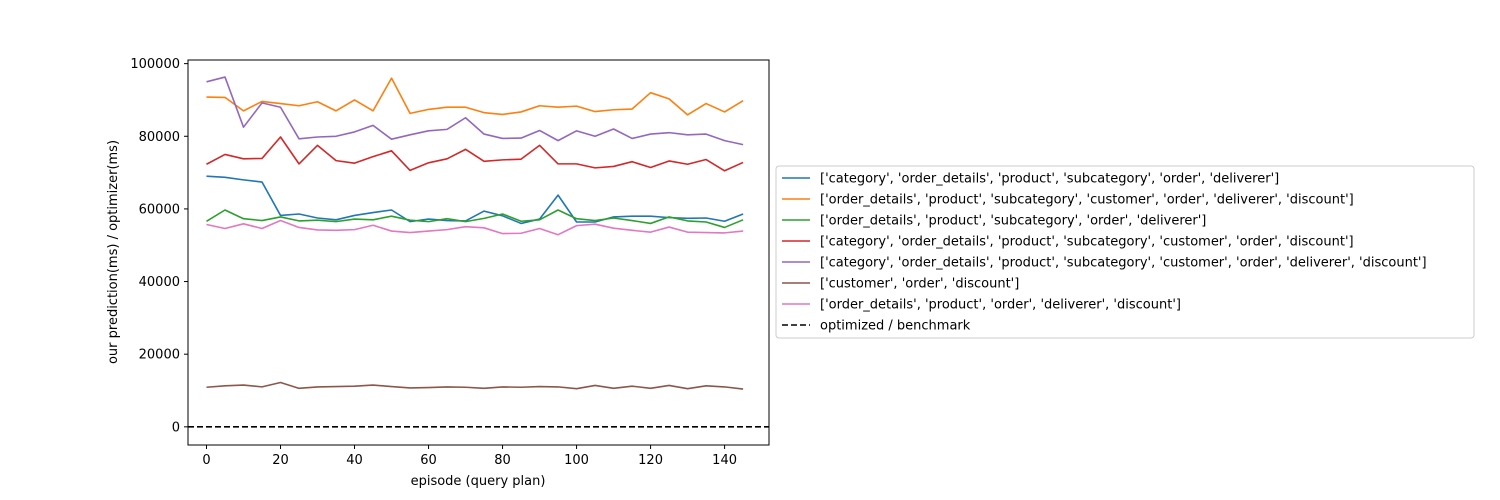 The height and width of the screenshot is (500, 1500). What do you see at coordinates (469, 456) in the screenshot?
I see `x-axis: 0 20 40 60 80 100 120 140` at bounding box center [469, 456].